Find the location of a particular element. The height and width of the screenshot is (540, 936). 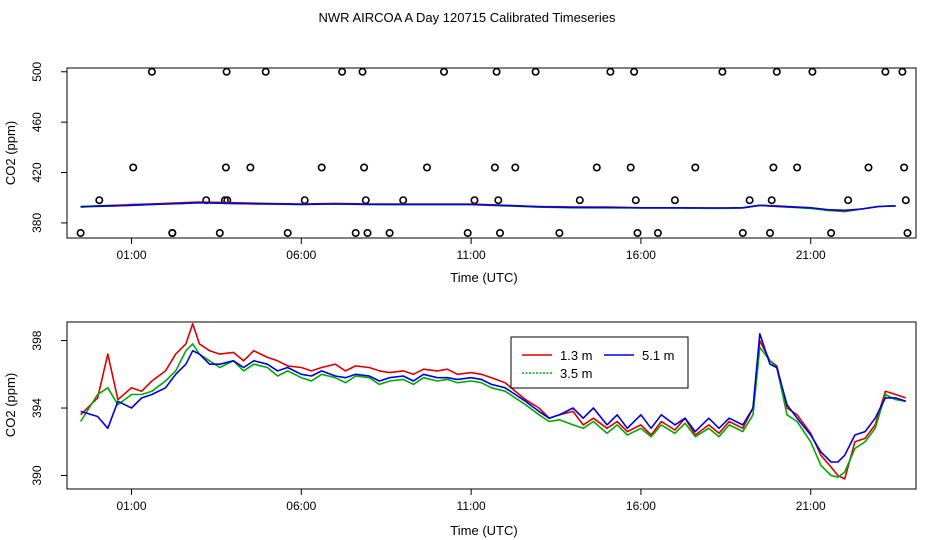

bottom-x-axis-label: Time (UTC) is located at coordinates (483, 530).